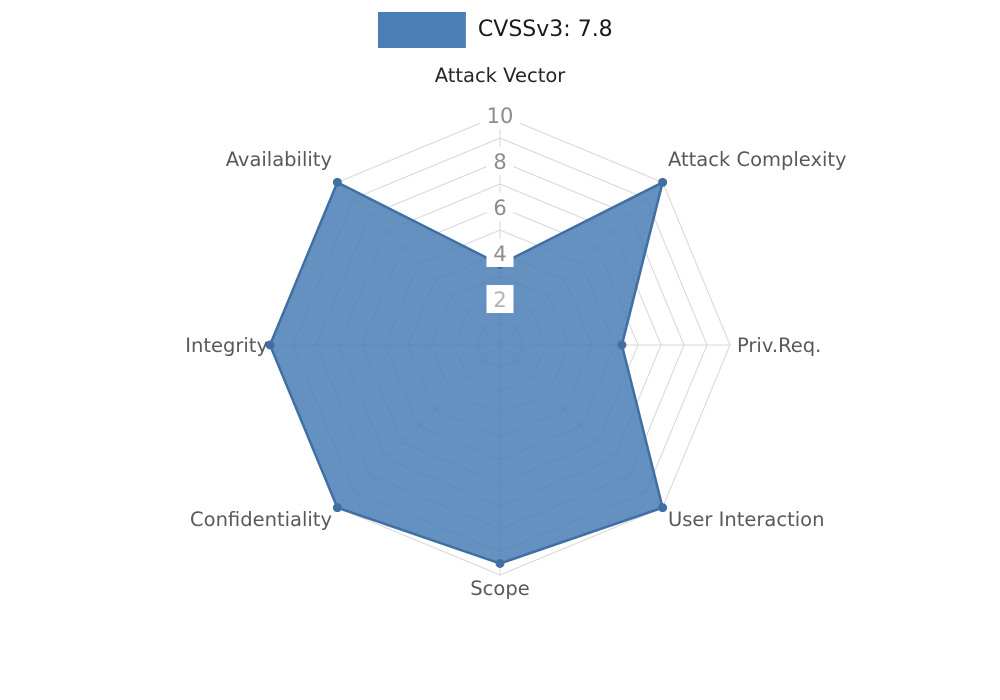 The image size is (1000, 700). I want to click on tick-label: 8, so click(499, 162).